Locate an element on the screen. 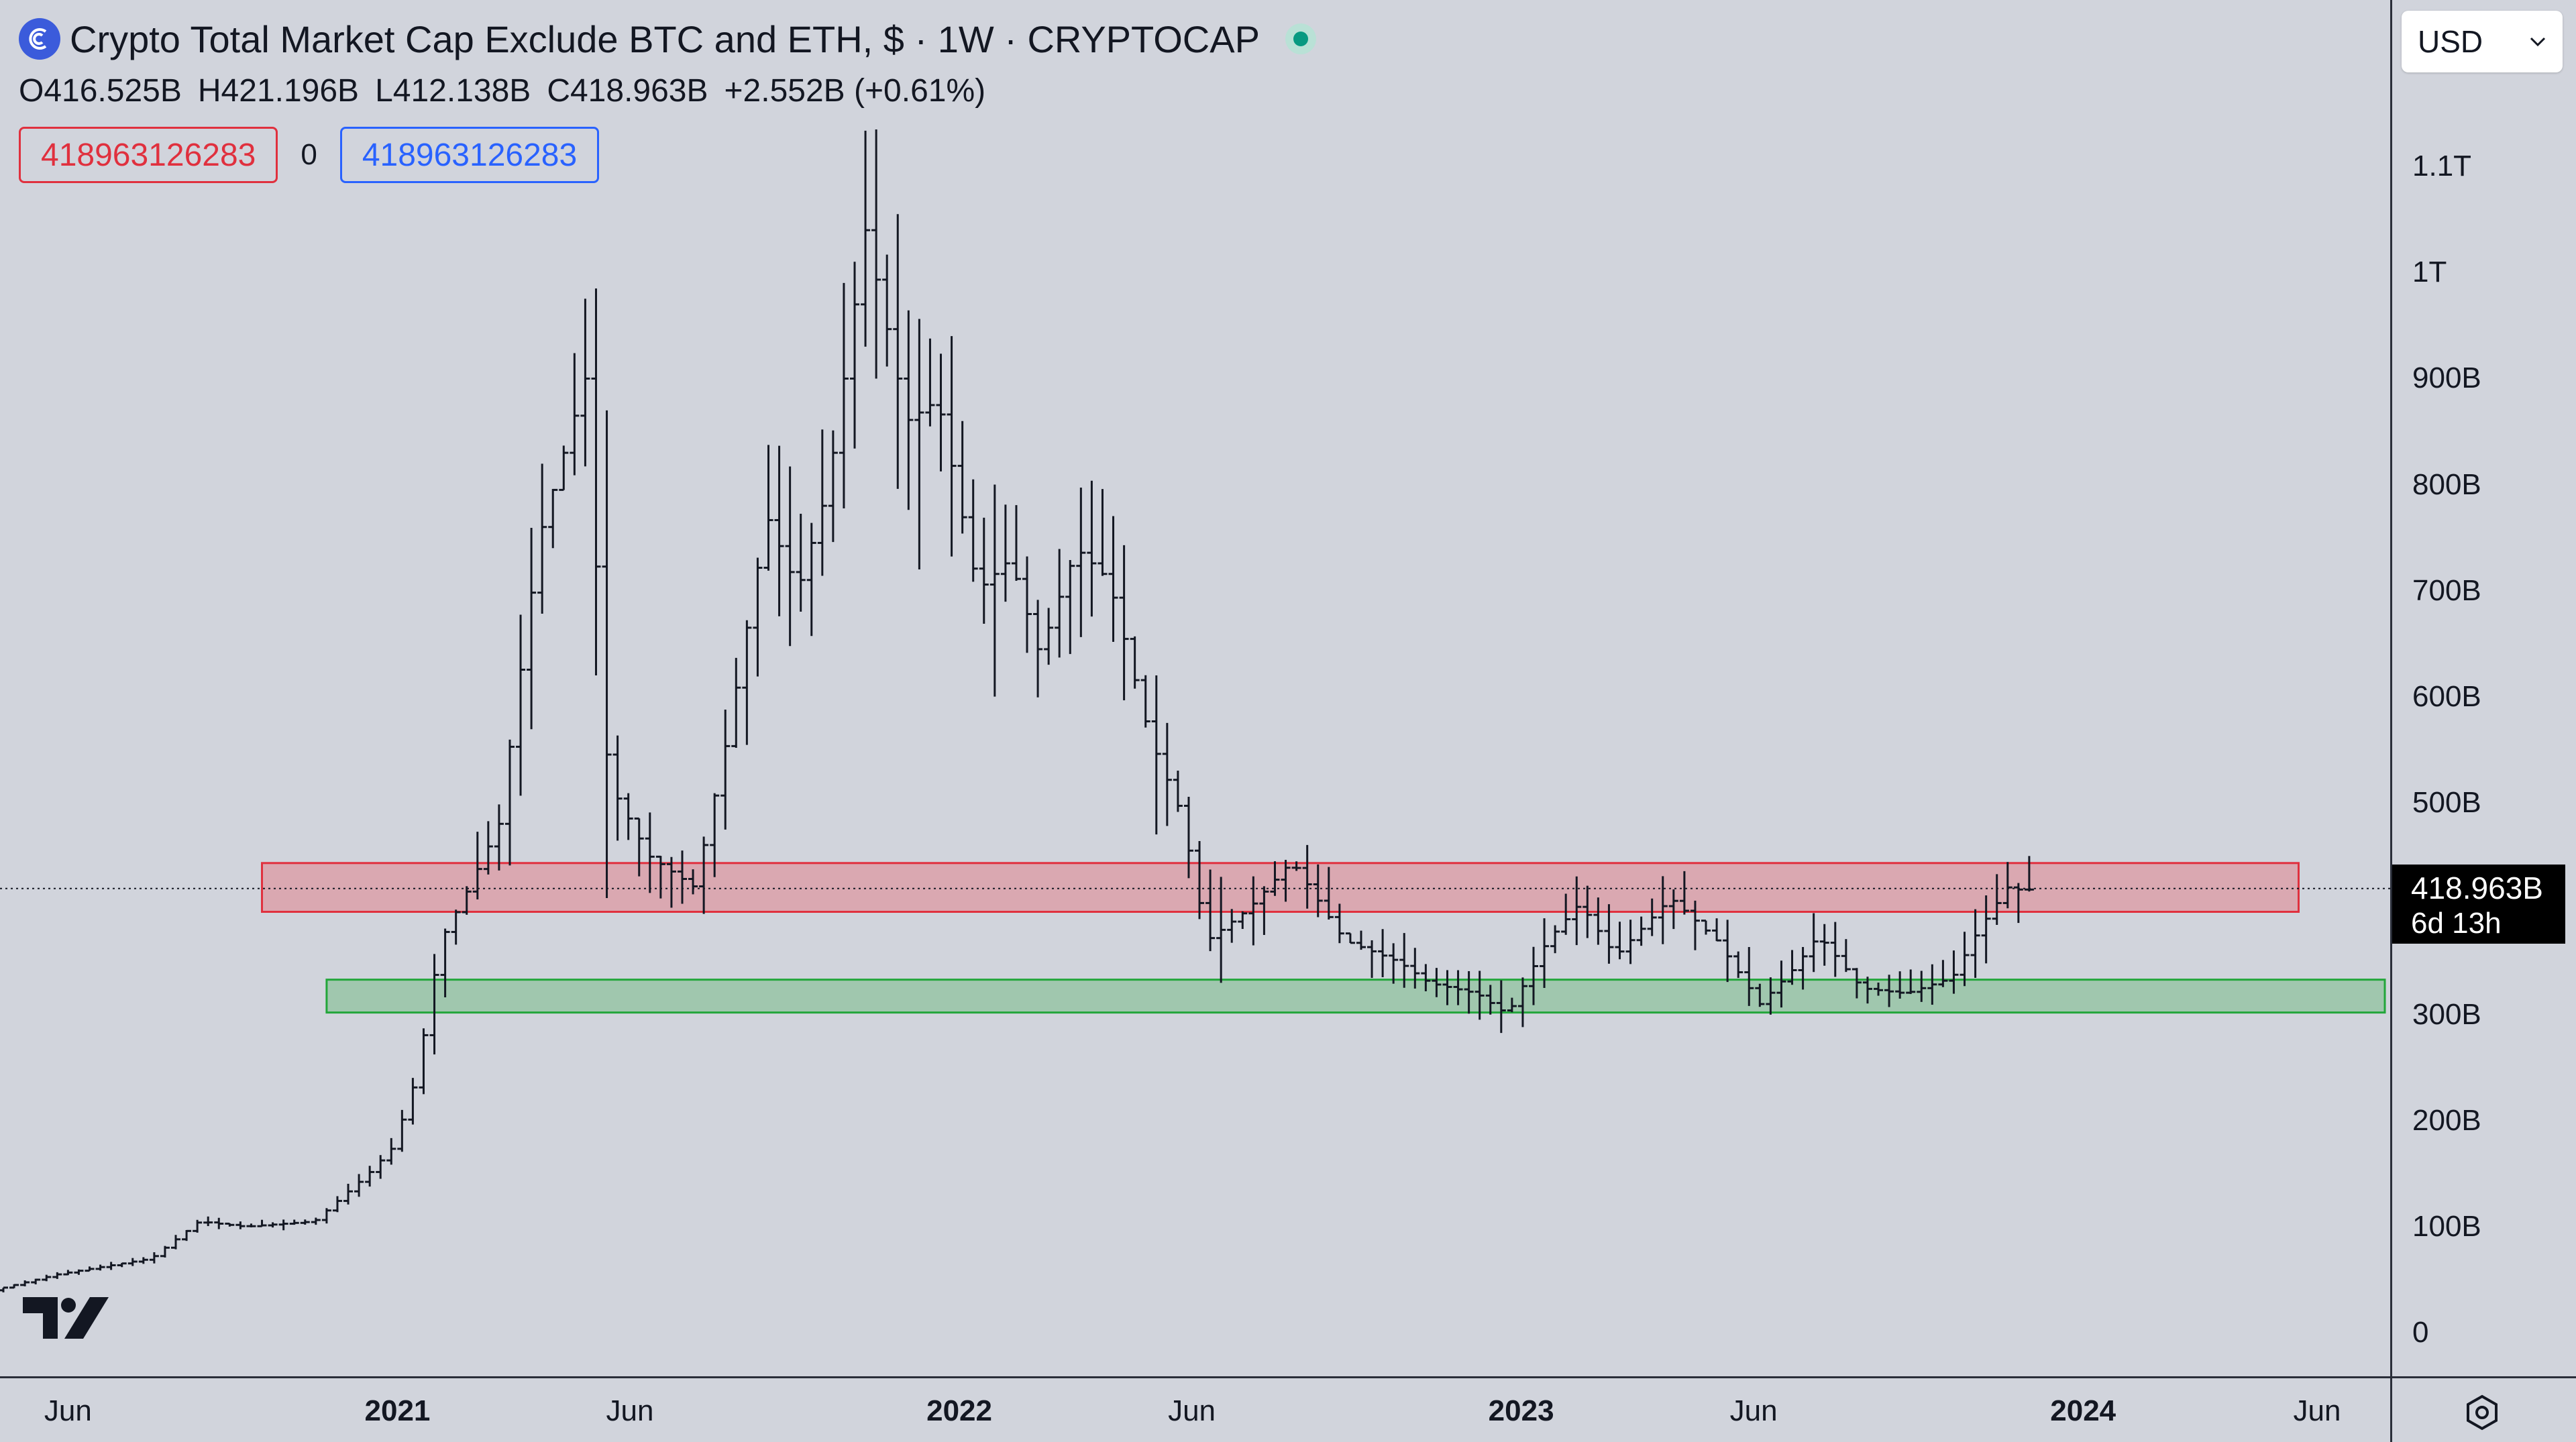 This screenshot has height=1442, width=2576. price-tick-label: 0 is located at coordinates (2420, 1332).